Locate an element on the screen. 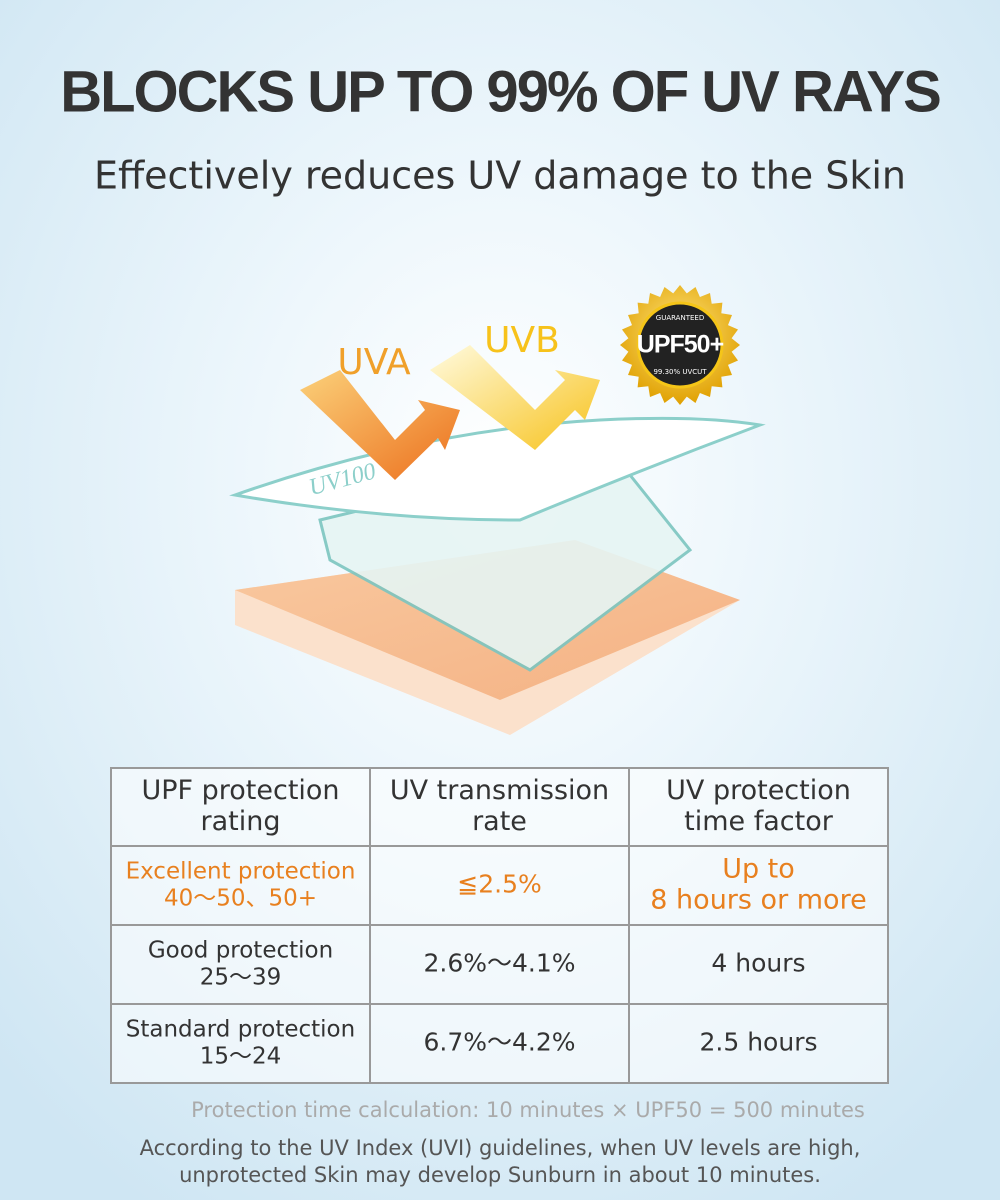 This screenshot has height=1204, width=1000. table-cell: 6.7%～4.2% is located at coordinates (499, 1042).